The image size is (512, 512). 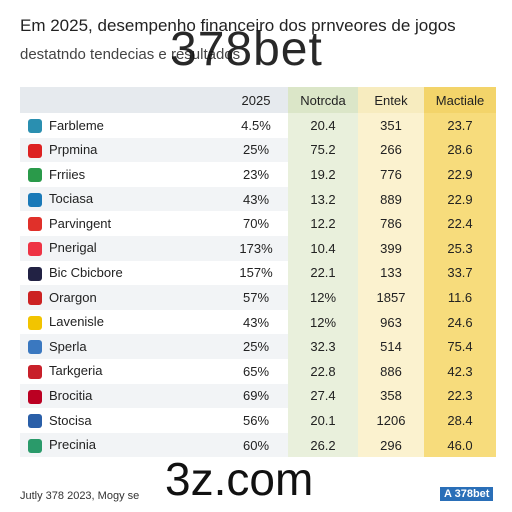 What do you see at coordinates (80, 223) in the screenshot?
I see `provider-name: Parvingent` at bounding box center [80, 223].